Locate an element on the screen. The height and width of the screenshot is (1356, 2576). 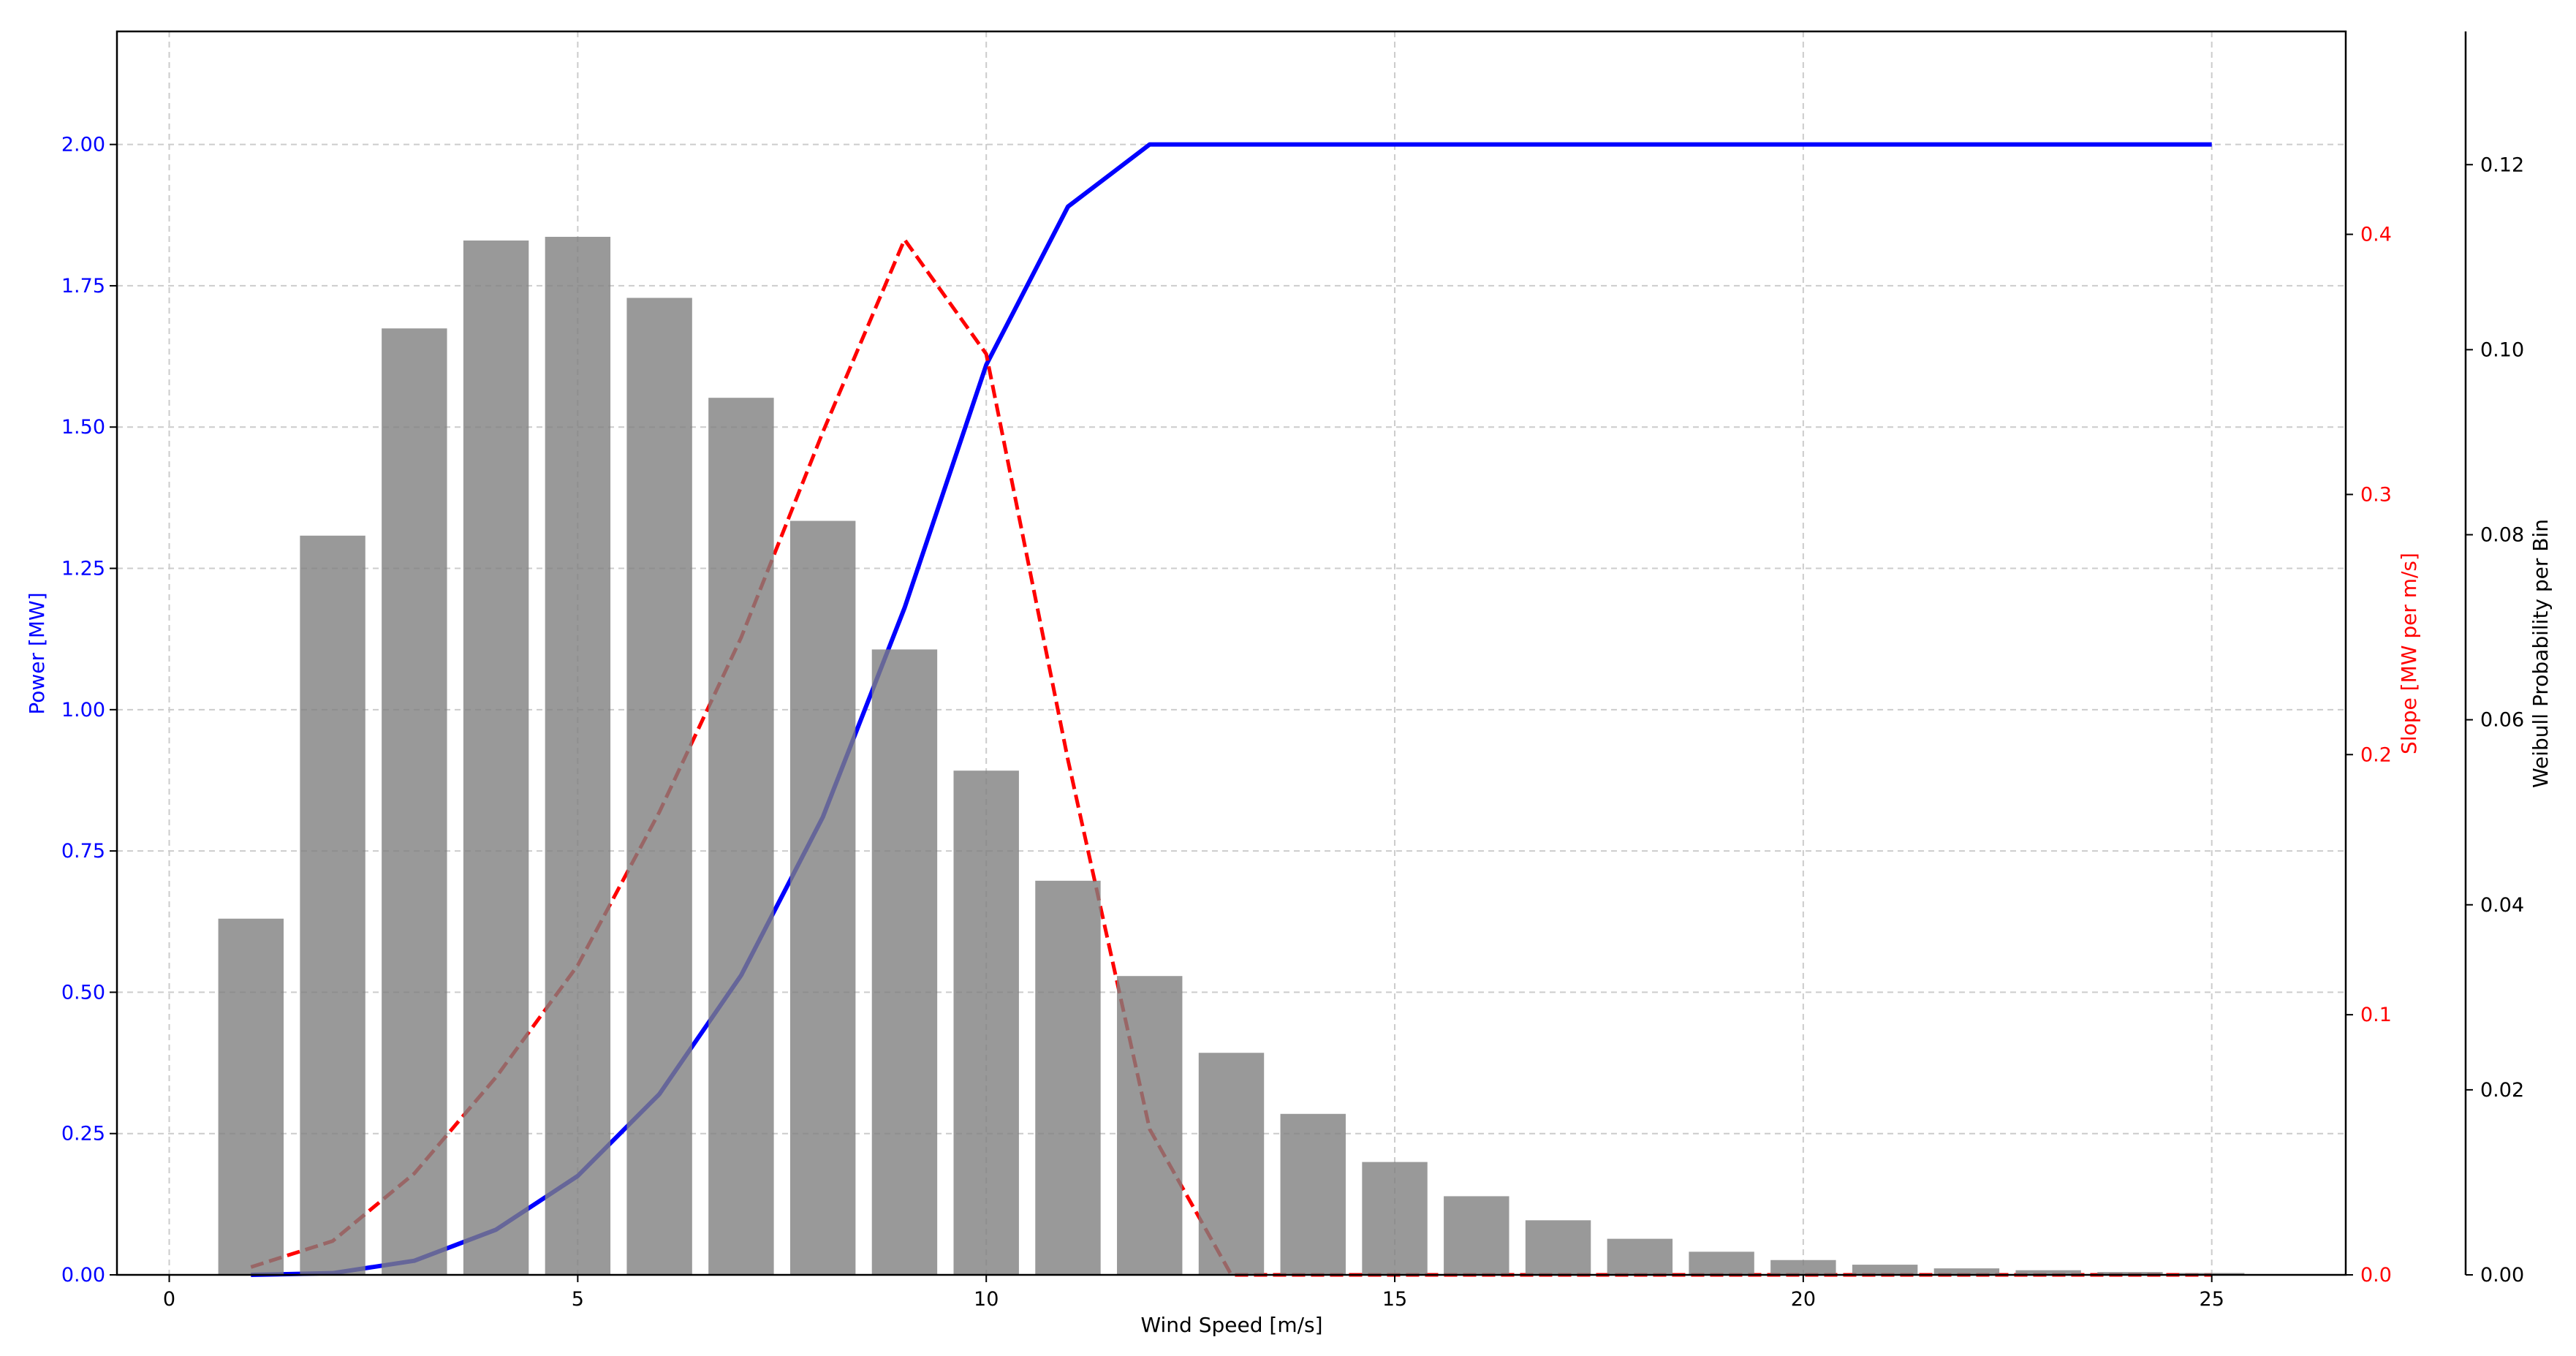
slope-tick-label: 0.1 is located at coordinates (2376, 1015).